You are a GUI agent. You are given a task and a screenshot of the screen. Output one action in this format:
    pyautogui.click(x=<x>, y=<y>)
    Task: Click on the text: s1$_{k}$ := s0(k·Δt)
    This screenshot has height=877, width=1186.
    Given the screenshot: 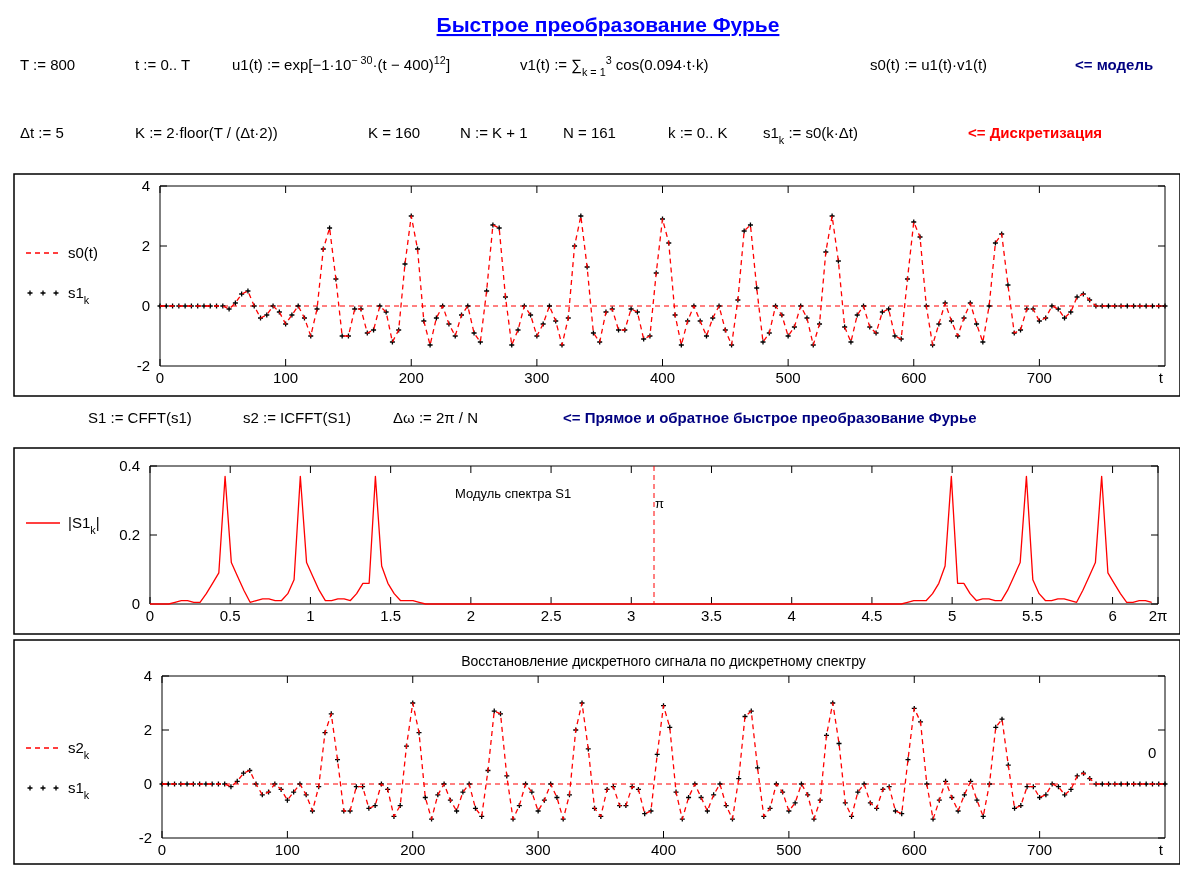 What is the action you would take?
    pyautogui.click(x=811, y=135)
    